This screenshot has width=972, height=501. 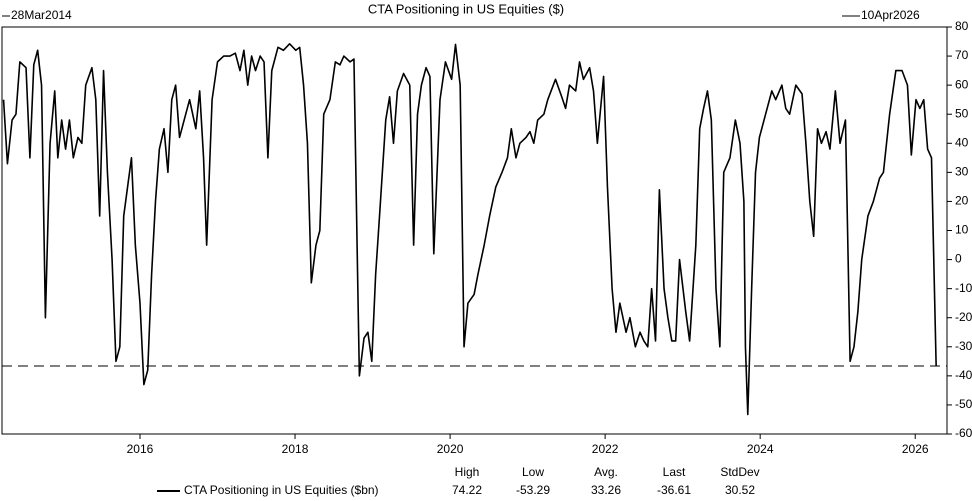 I want to click on y-tick-label: 60, so click(x=962, y=84).